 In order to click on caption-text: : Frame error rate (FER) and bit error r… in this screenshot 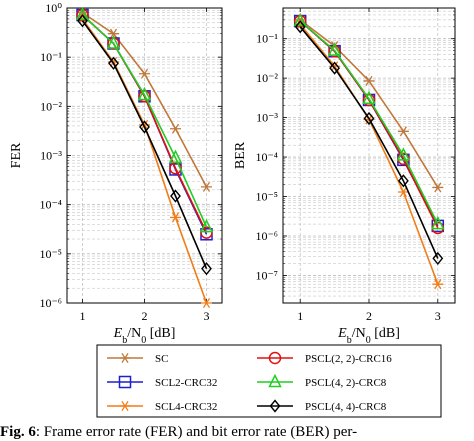, I will do `click(196, 432)`.